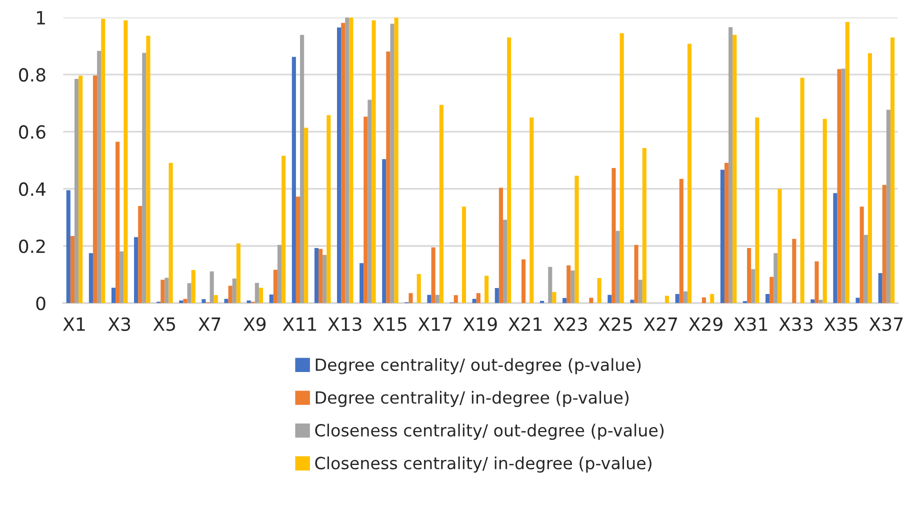  I want to click on x-tick-label: X1, so click(74, 324).